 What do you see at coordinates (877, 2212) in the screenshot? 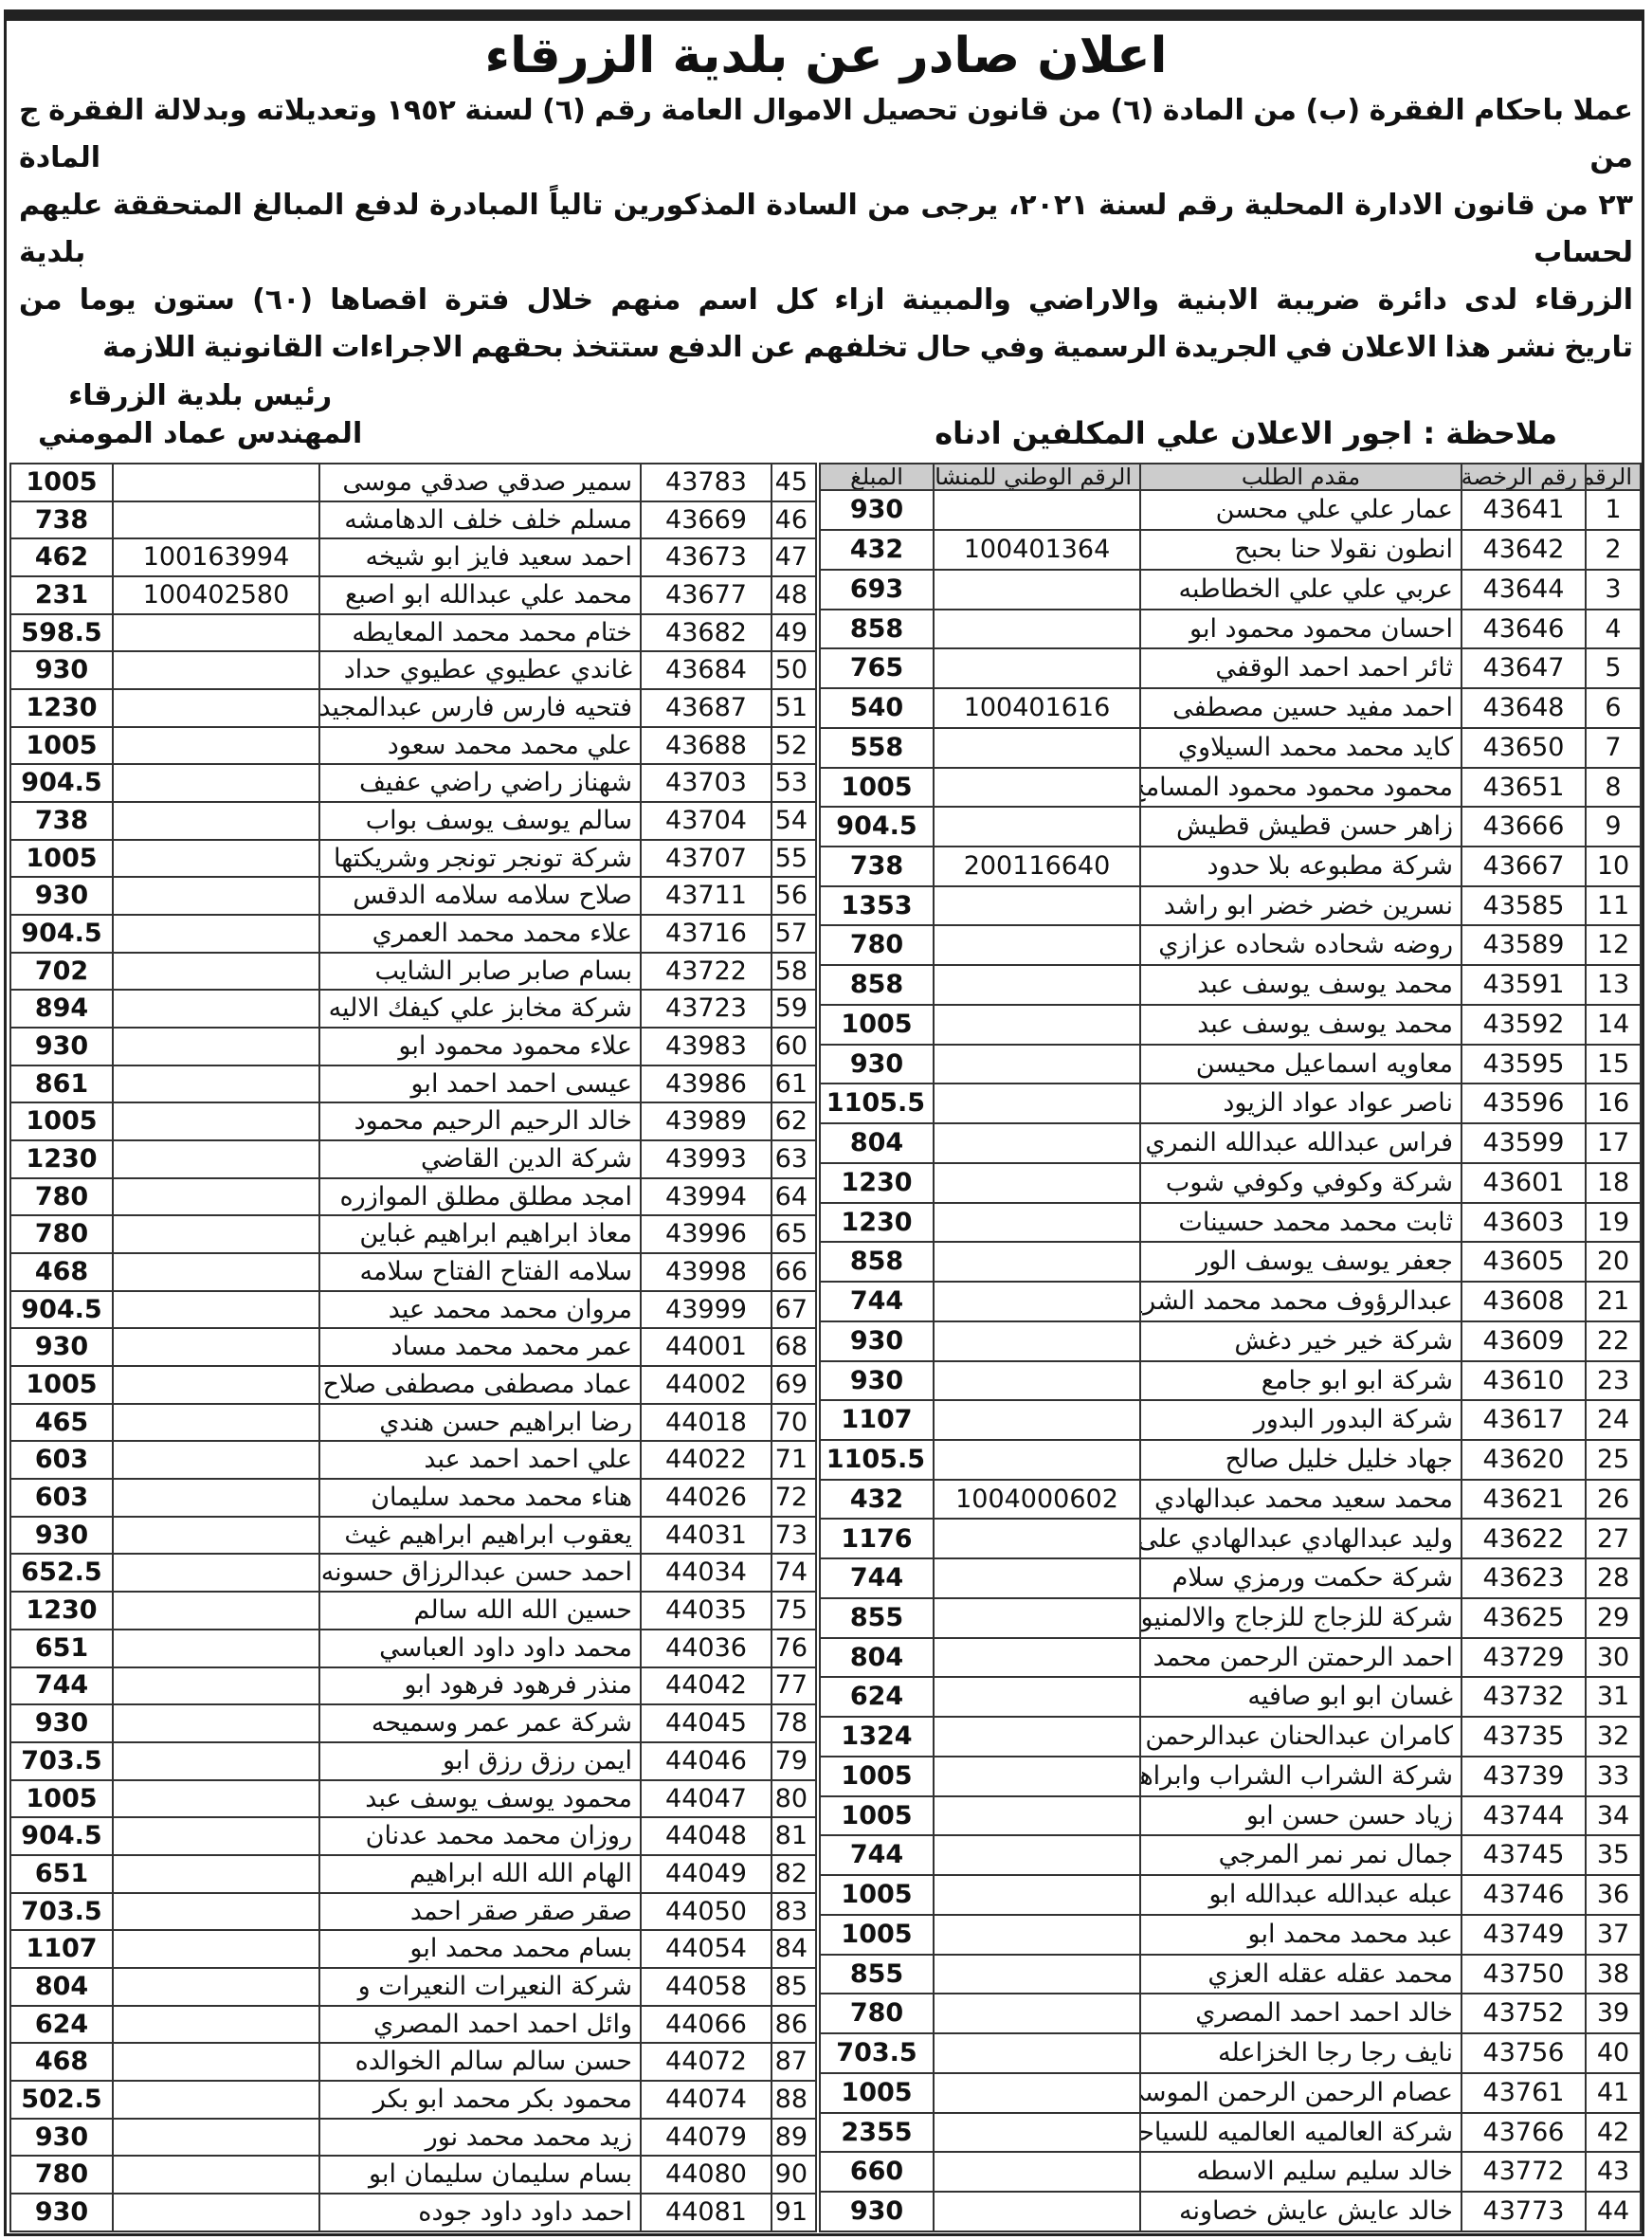
I see `cell-amount: 930` at bounding box center [877, 2212].